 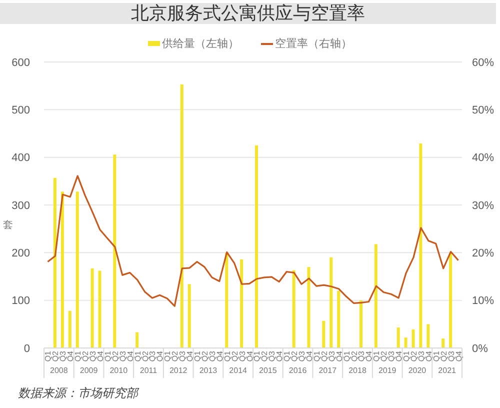 What do you see at coordinates (21, 206) in the screenshot?
I see `y-tick-label: 300` at bounding box center [21, 206].